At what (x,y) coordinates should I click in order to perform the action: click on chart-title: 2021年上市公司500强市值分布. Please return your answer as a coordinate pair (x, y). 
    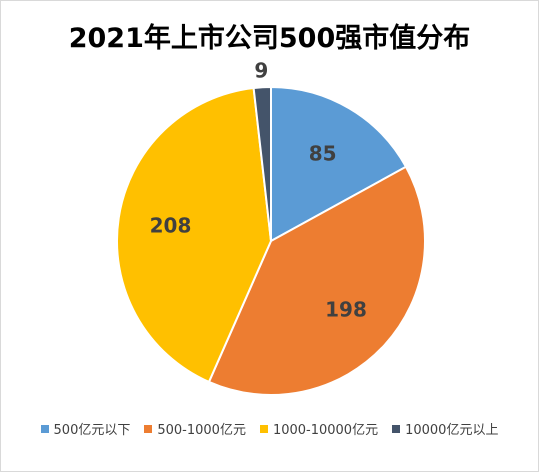
    Looking at the image, I should click on (269, 38).